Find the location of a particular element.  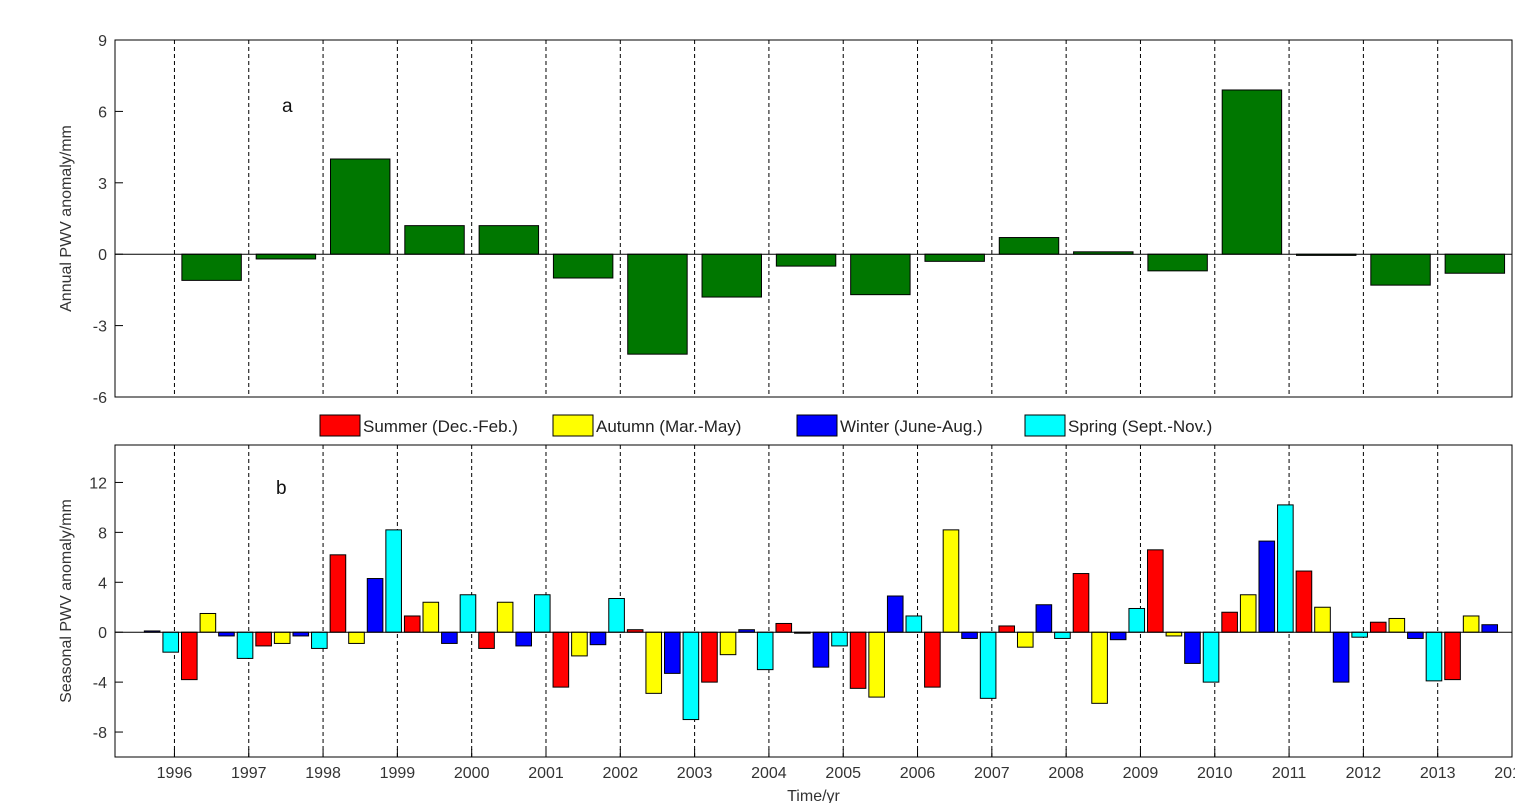

x-tick-label: 2014 is located at coordinates (1504, 773).